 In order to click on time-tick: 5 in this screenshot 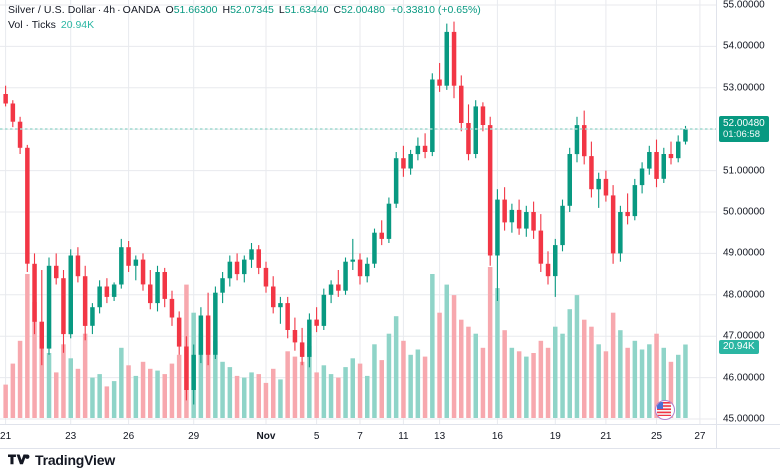, I will do `click(316, 436)`.